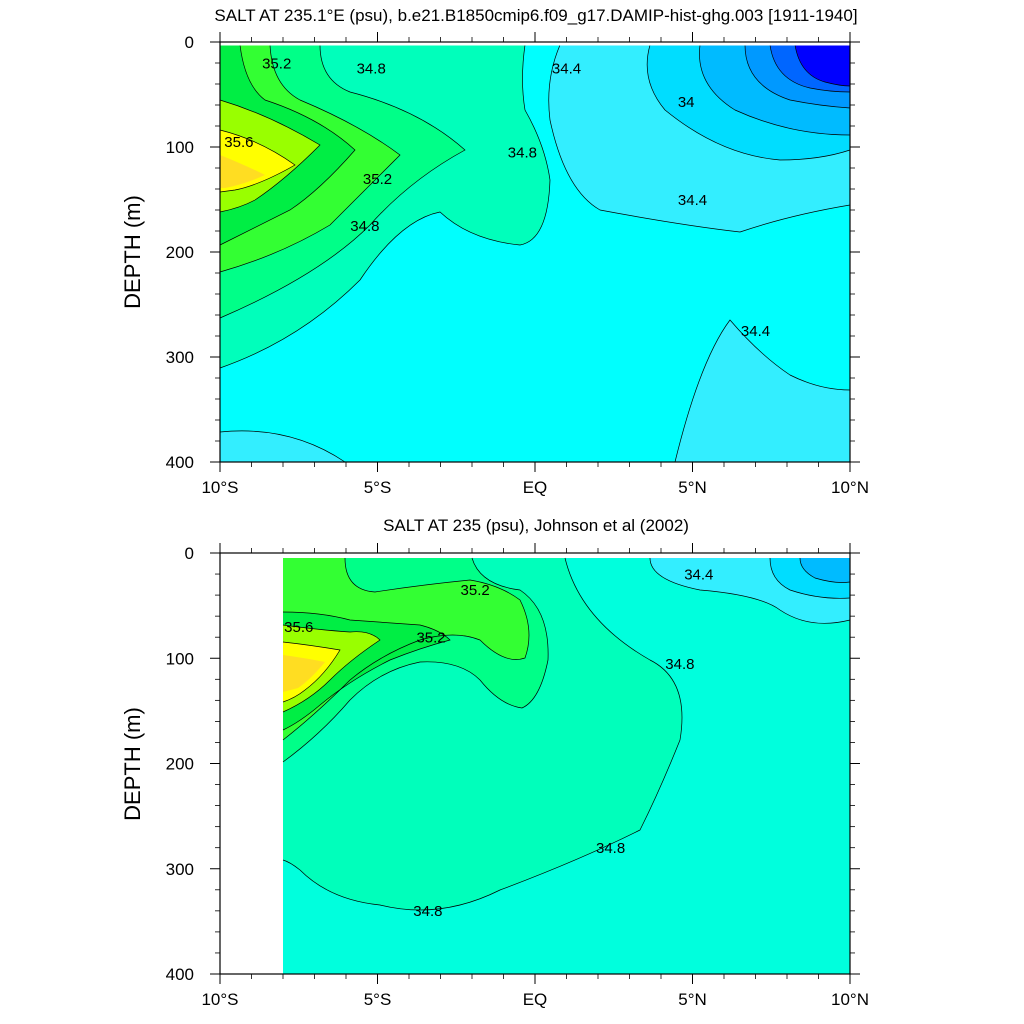  What do you see at coordinates (536, 525) in the screenshot?
I see `chart-bottom-title: SALT AT 235 (psu), Johnson et al (2002)` at bounding box center [536, 525].